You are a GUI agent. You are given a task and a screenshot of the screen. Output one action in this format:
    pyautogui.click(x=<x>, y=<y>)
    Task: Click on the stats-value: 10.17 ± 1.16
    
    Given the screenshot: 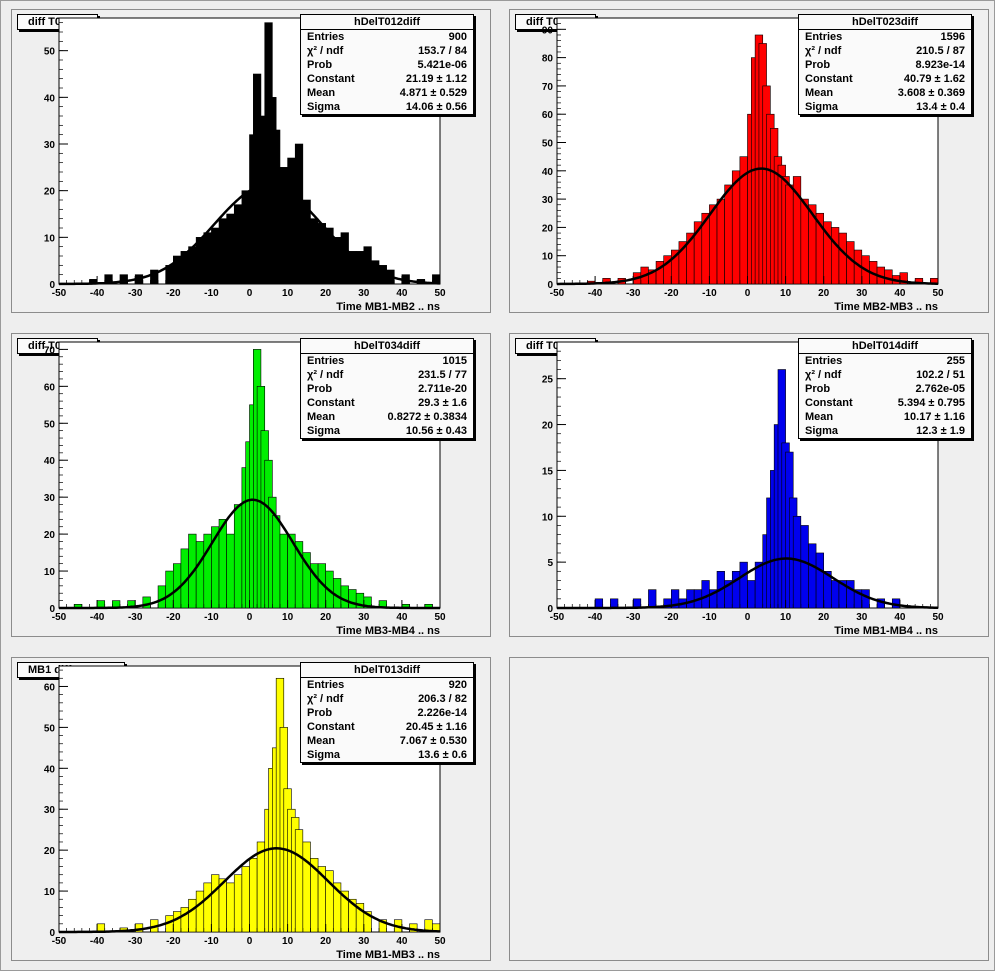 What is the action you would take?
    pyautogui.click(x=934, y=417)
    